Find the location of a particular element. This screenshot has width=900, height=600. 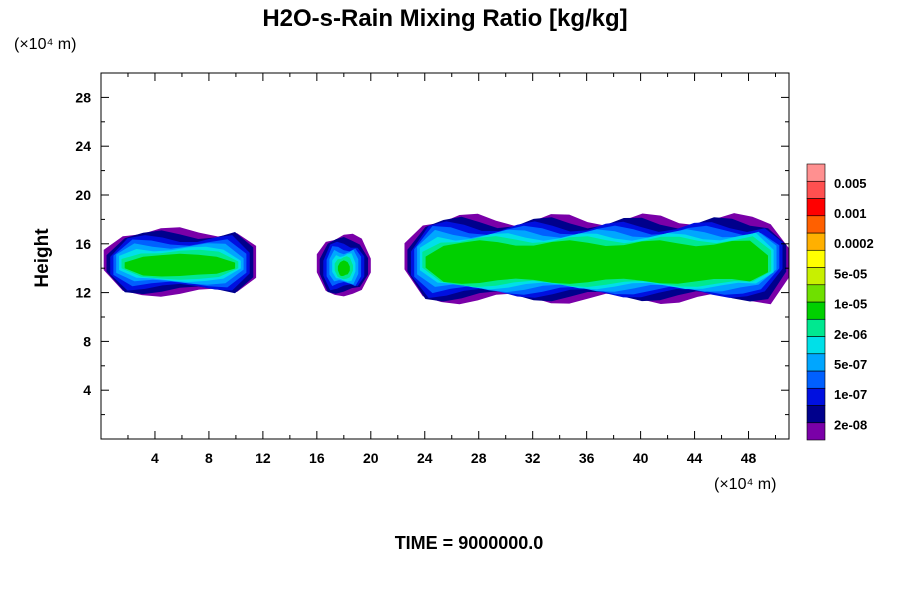

x-tick-label: 40 is located at coordinates (641, 458).